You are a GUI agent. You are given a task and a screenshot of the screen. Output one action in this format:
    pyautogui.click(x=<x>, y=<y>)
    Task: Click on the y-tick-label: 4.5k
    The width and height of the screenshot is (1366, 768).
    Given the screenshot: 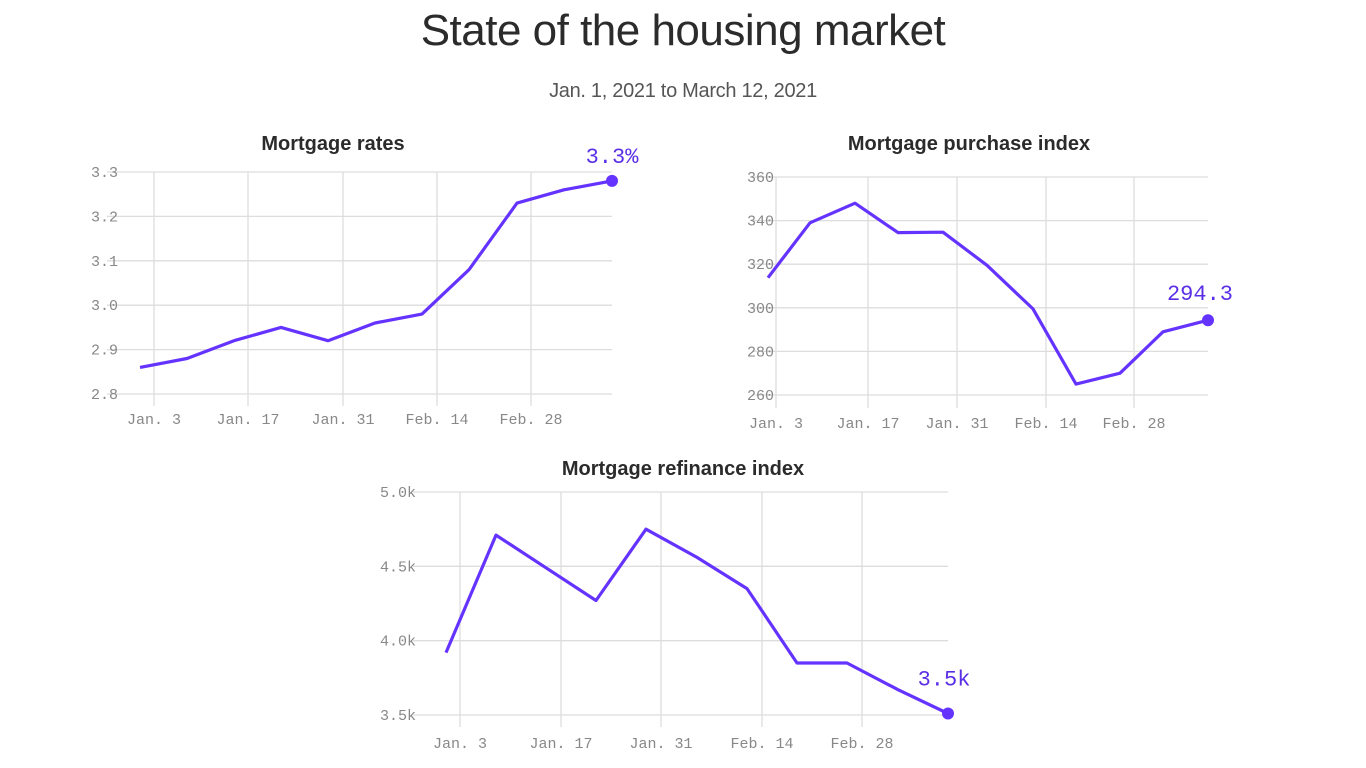 What is the action you would take?
    pyautogui.click(x=398, y=567)
    